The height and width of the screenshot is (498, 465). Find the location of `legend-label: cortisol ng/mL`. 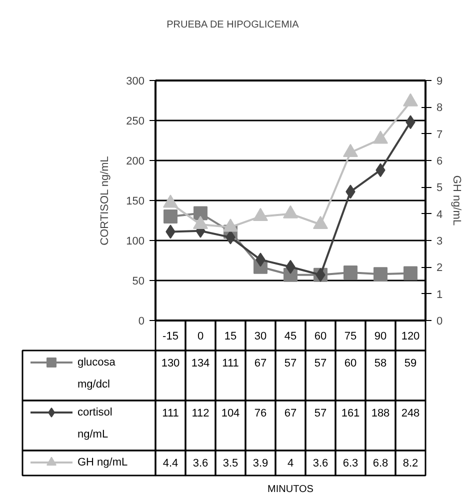

legend-label: cortisol ng/mL is located at coordinates (95, 423).